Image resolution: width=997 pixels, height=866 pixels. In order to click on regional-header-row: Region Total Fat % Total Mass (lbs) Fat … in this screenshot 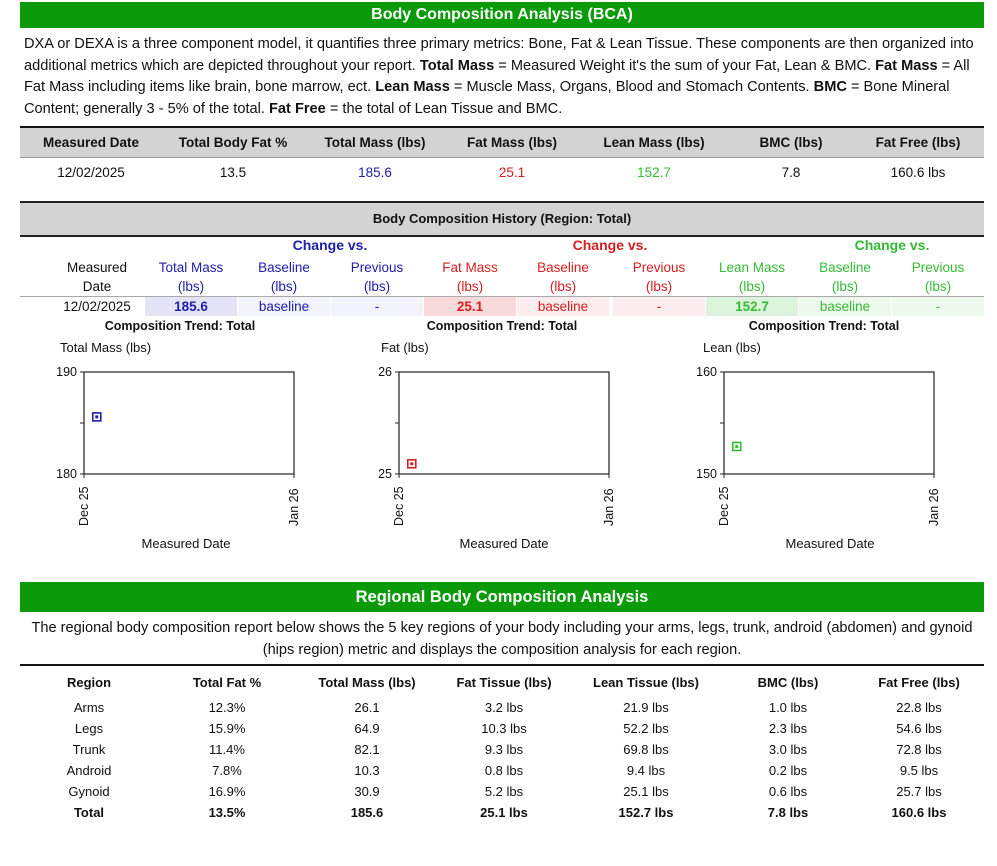, I will do `click(502, 681)`.